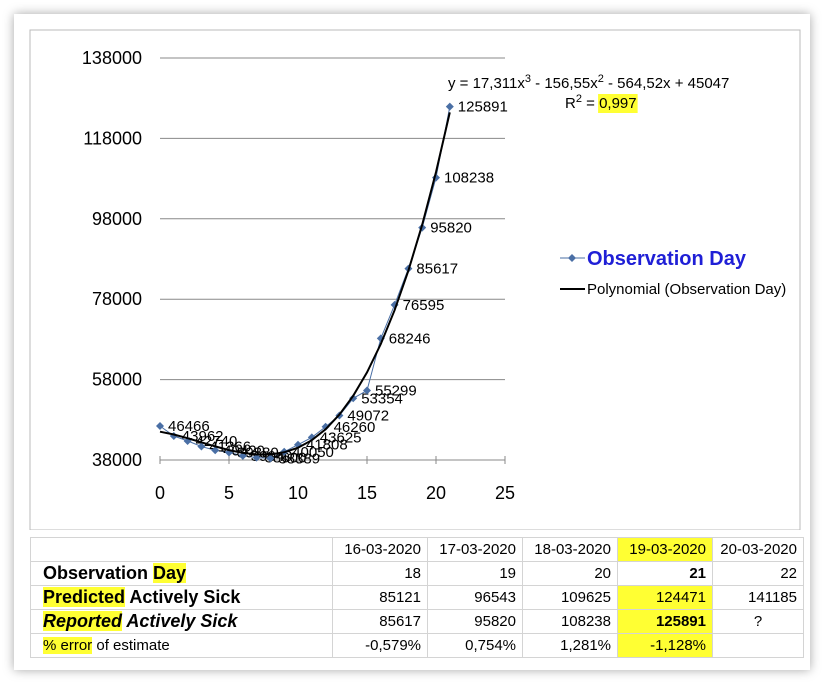 The width and height of the screenshot is (831, 688). I want to click on cell: 125891, so click(665, 621).